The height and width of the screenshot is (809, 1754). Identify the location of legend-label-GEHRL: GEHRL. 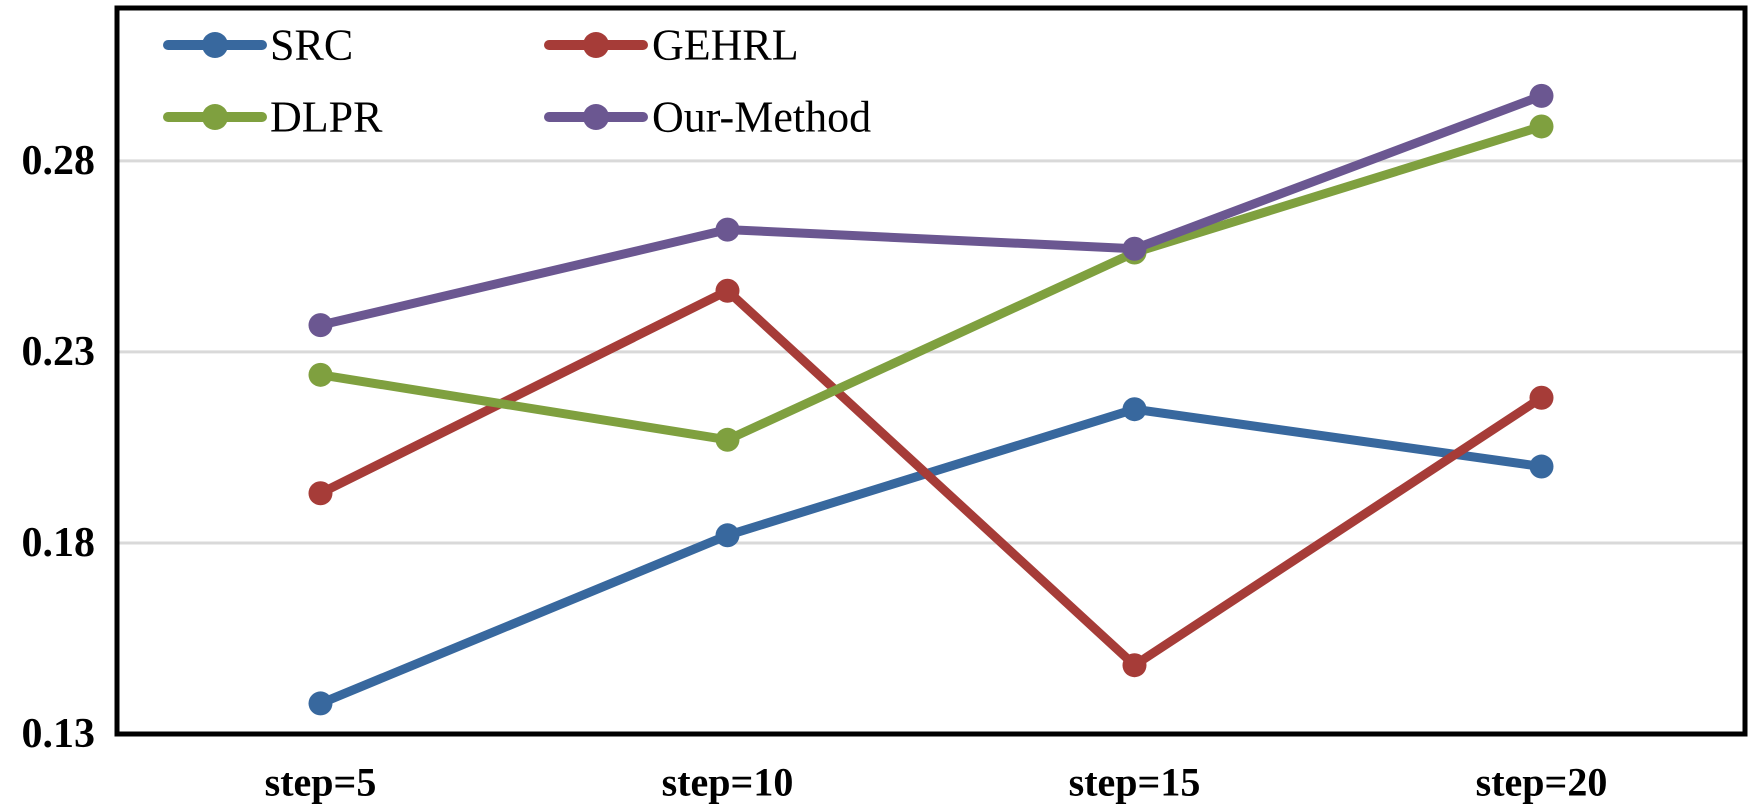
(725, 45).